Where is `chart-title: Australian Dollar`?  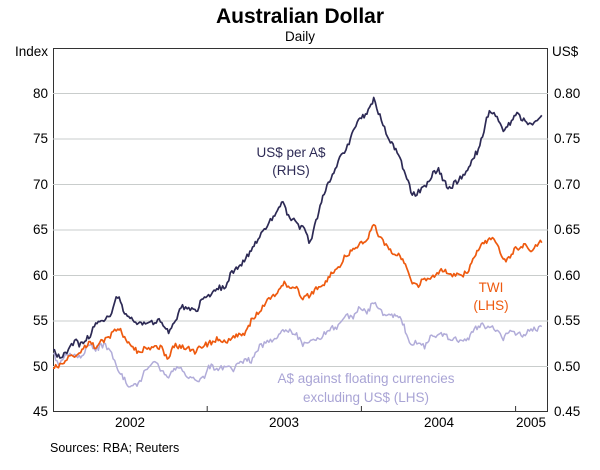
chart-title: Australian Dollar is located at coordinates (300, 16).